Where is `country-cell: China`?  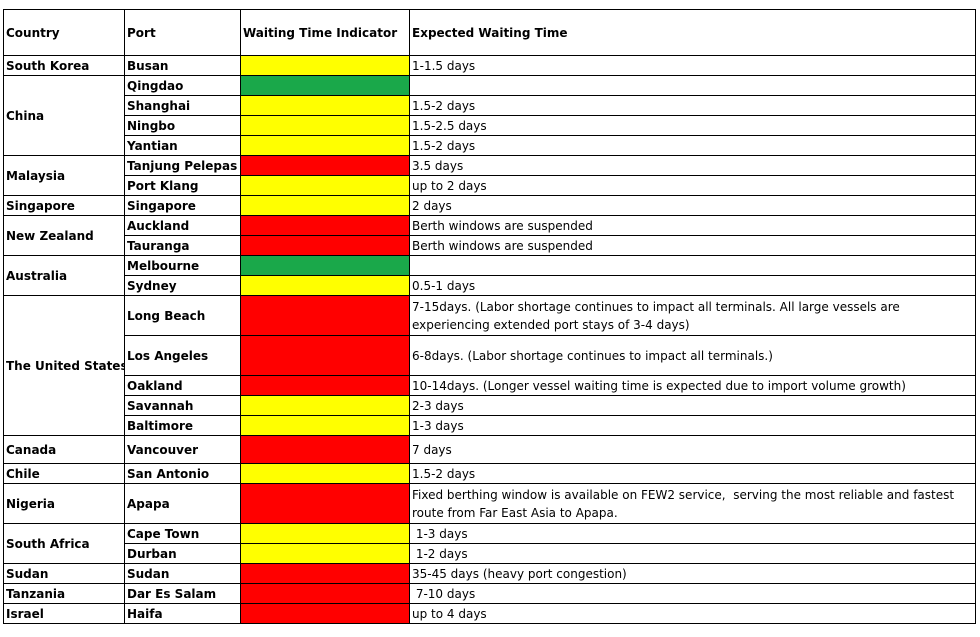
country-cell: China is located at coordinates (64, 115).